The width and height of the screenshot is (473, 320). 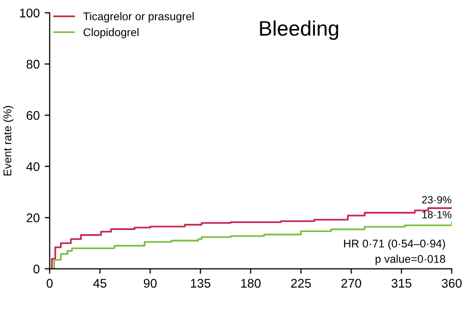 What do you see at coordinates (200, 283) in the screenshot?
I see `x-tick-label: 135` at bounding box center [200, 283].